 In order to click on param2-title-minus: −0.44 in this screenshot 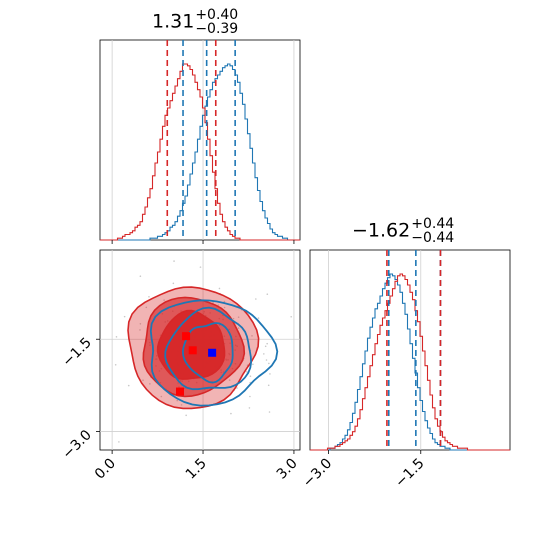, I will do `click(433, 238)`.